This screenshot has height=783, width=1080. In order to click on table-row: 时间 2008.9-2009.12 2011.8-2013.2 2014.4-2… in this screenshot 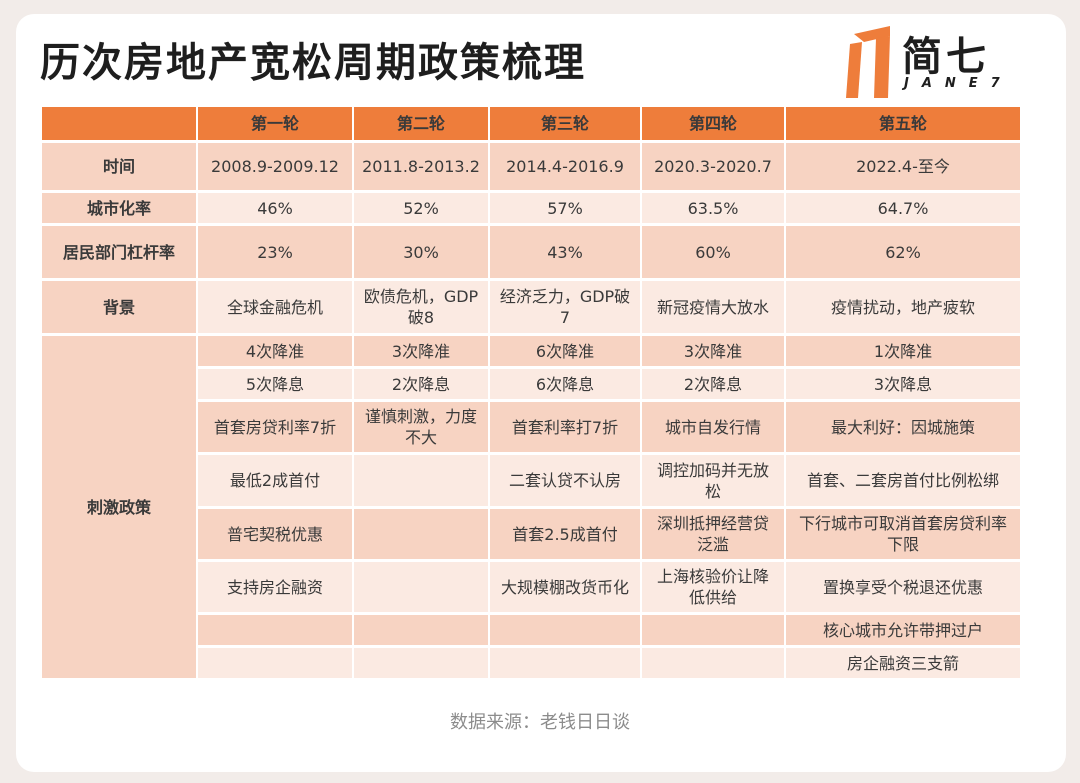, I will do `click(531, 166)`.